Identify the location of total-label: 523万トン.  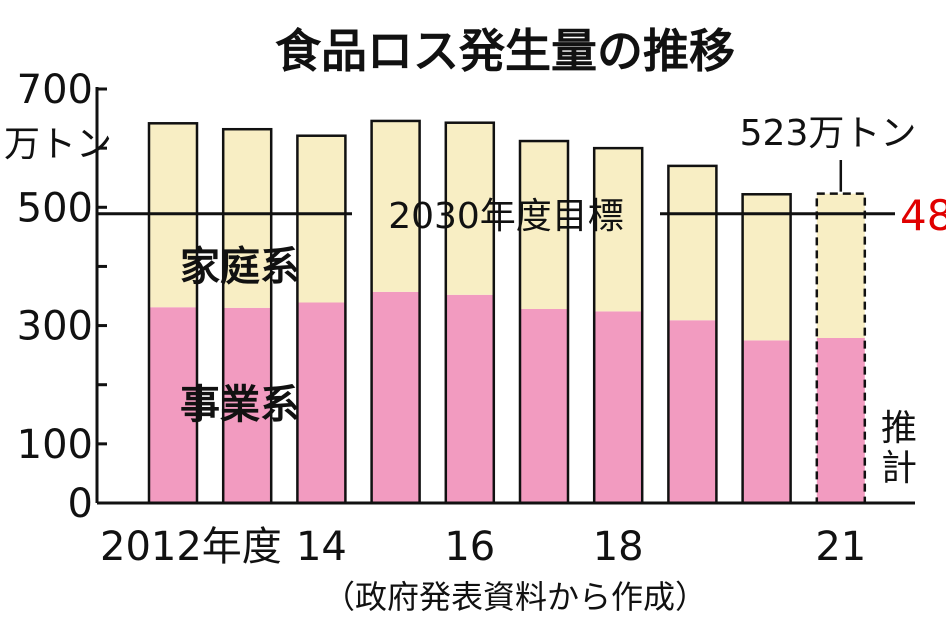
(828, 133).